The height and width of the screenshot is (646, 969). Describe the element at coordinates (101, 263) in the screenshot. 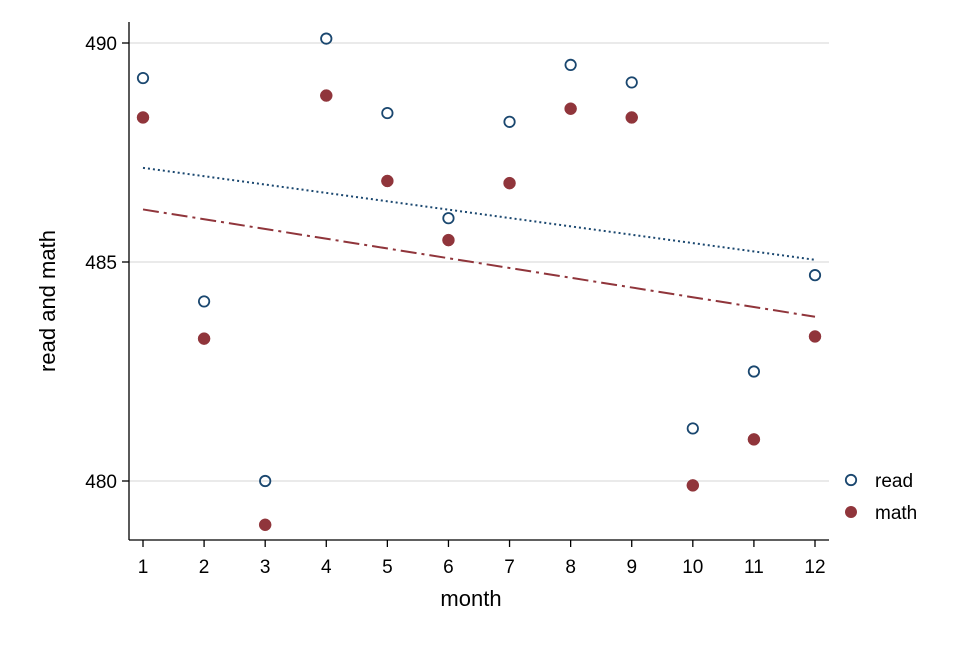

I see `y-tick-label-485: 485` at that location.